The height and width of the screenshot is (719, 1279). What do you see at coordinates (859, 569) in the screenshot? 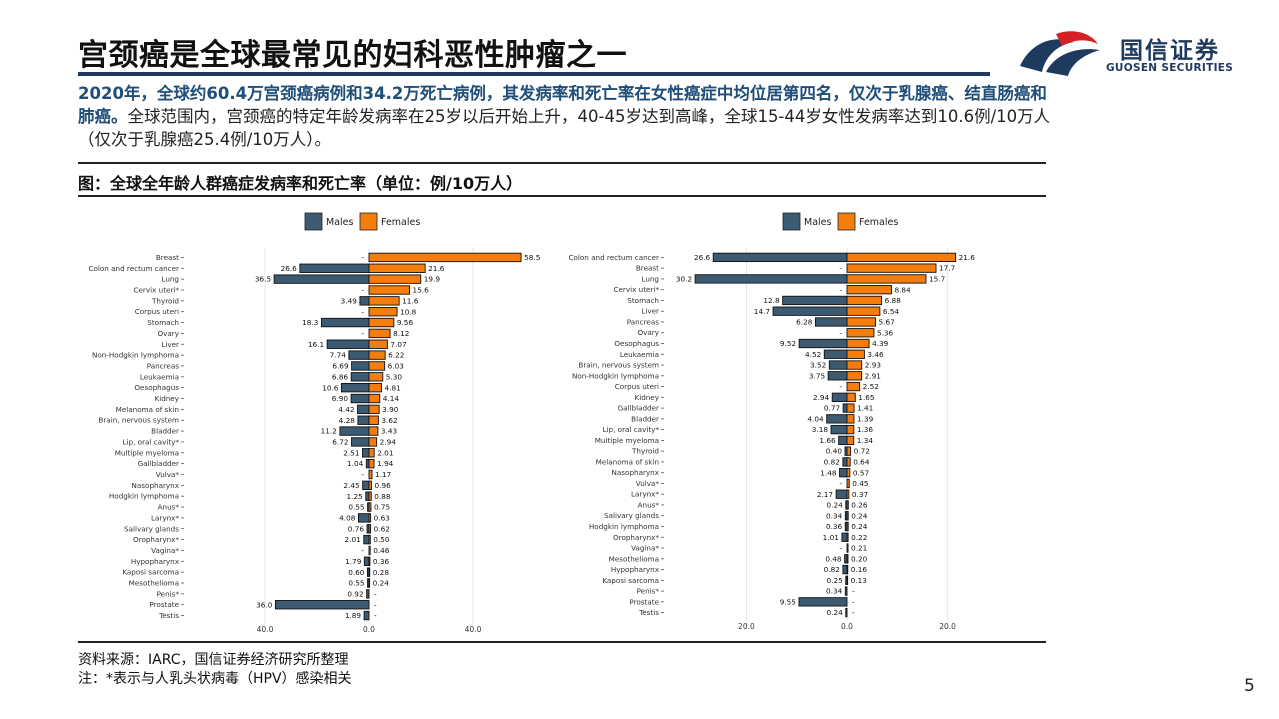
I see `value-label-female: 0.16` at bounding box center [859, 569].